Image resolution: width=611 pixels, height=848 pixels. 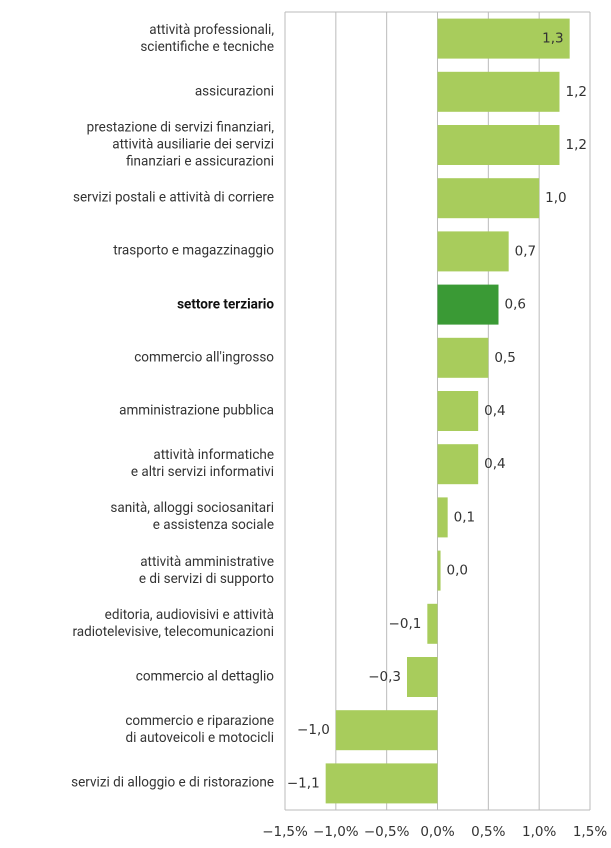 I want to click on value-label: 0,0, so click(x=457, y=571).